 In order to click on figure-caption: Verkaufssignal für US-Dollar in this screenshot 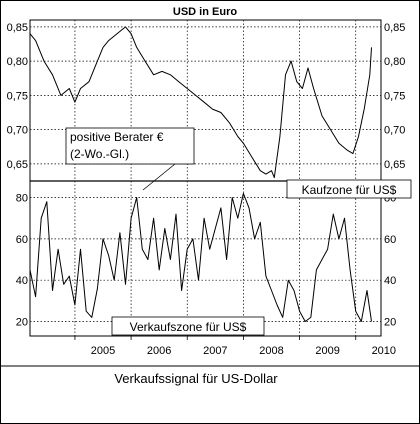, I will do `click(196, 378)`.